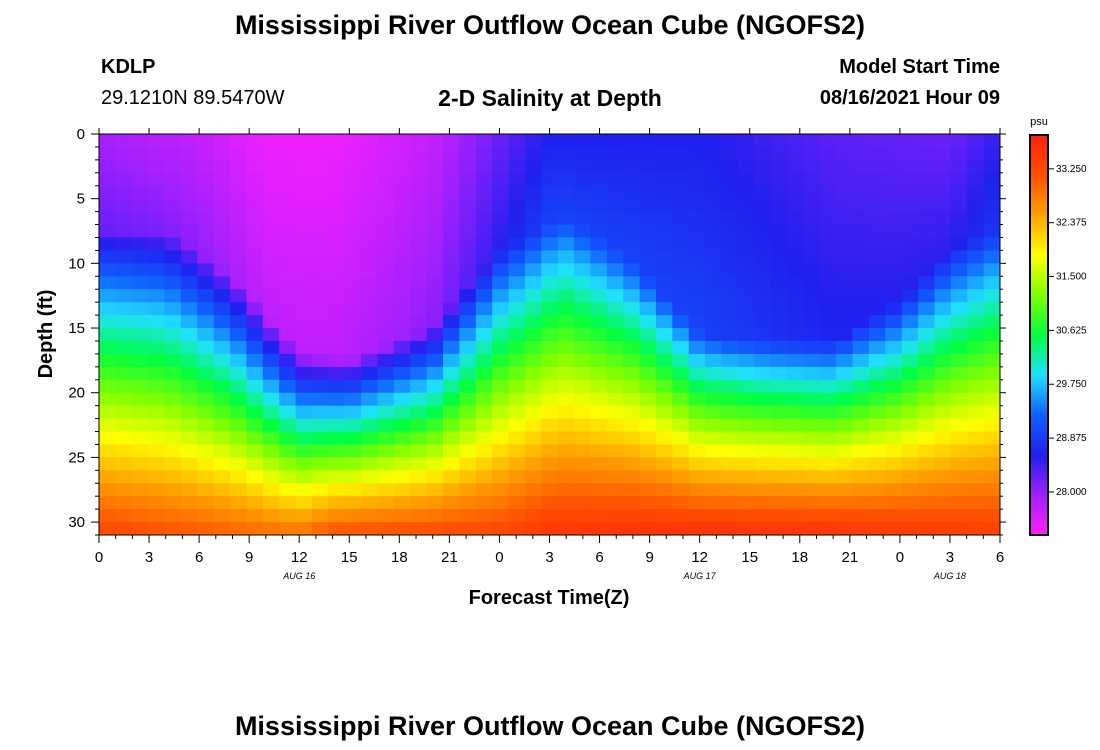 This screenshot has height=750, width=1100. I want to click on date-label: AUG 18, so click(949, 576).